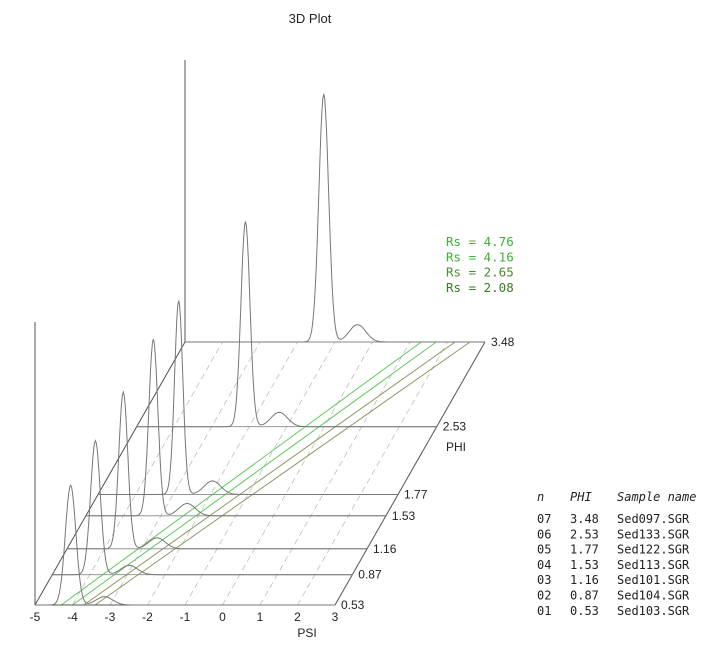 This screenshot has height=651, width=724. What do you see at coordinates (584, 565) in the screenshot?
I see `table-cell-phi-04: 1.53` at bounding box center [584, 565].